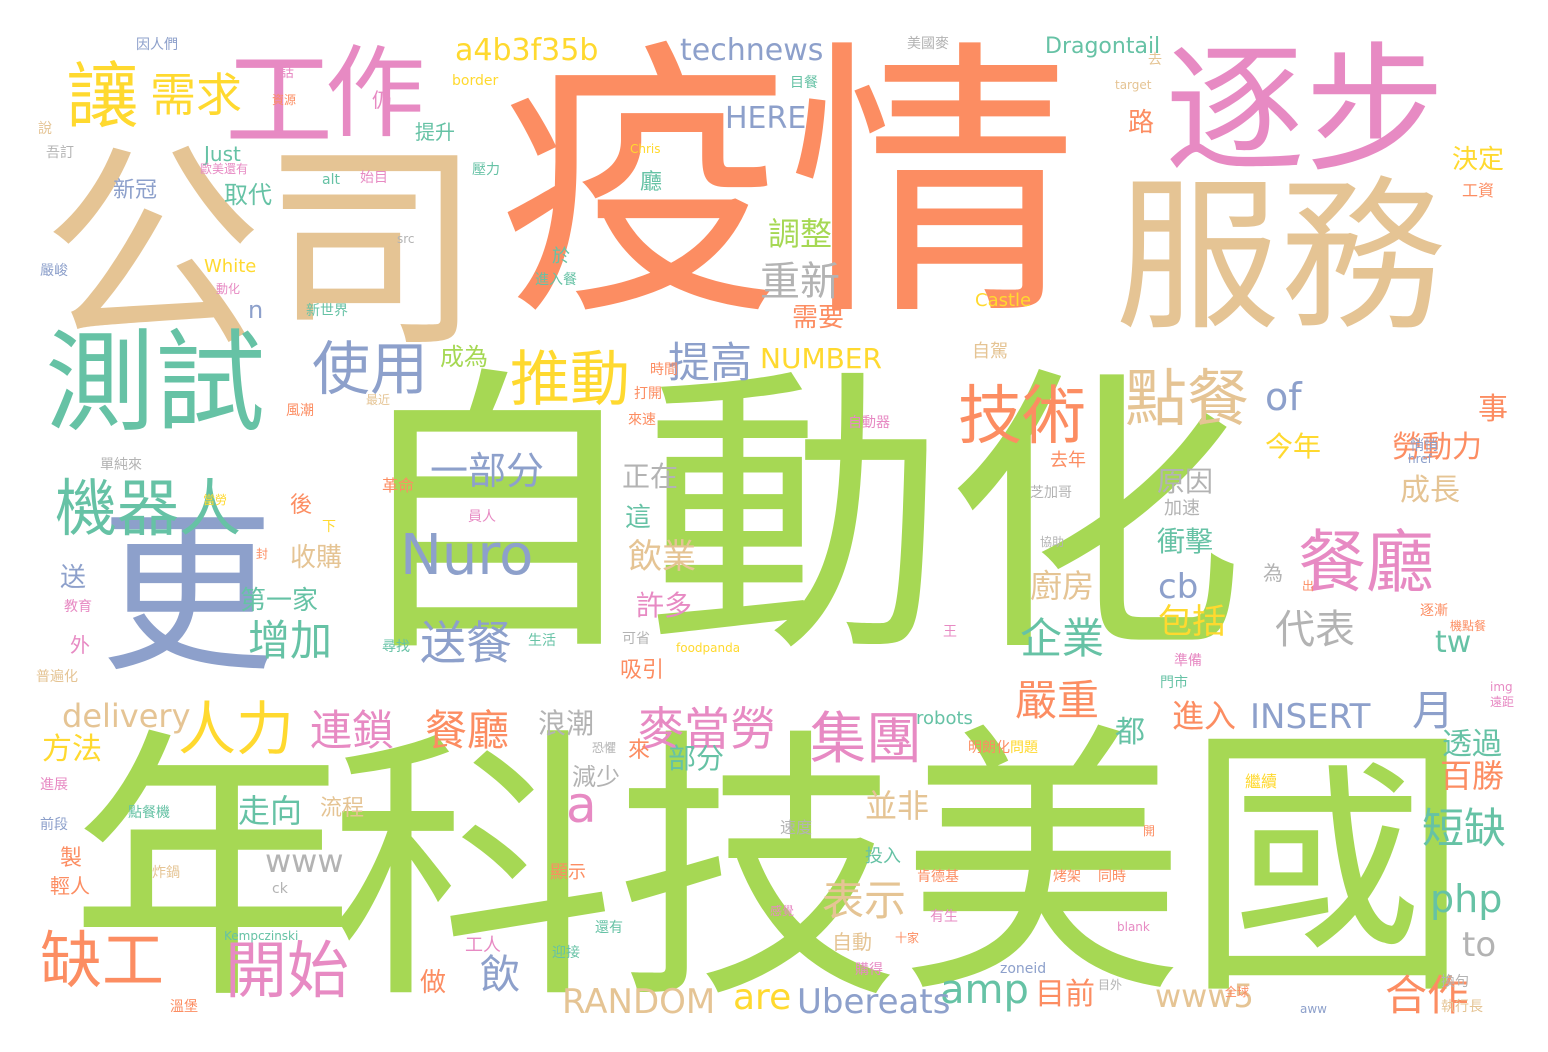 The height and width of the screenshot is (1052, 1548). I want to click on word: 透過, so click(1472, 744).